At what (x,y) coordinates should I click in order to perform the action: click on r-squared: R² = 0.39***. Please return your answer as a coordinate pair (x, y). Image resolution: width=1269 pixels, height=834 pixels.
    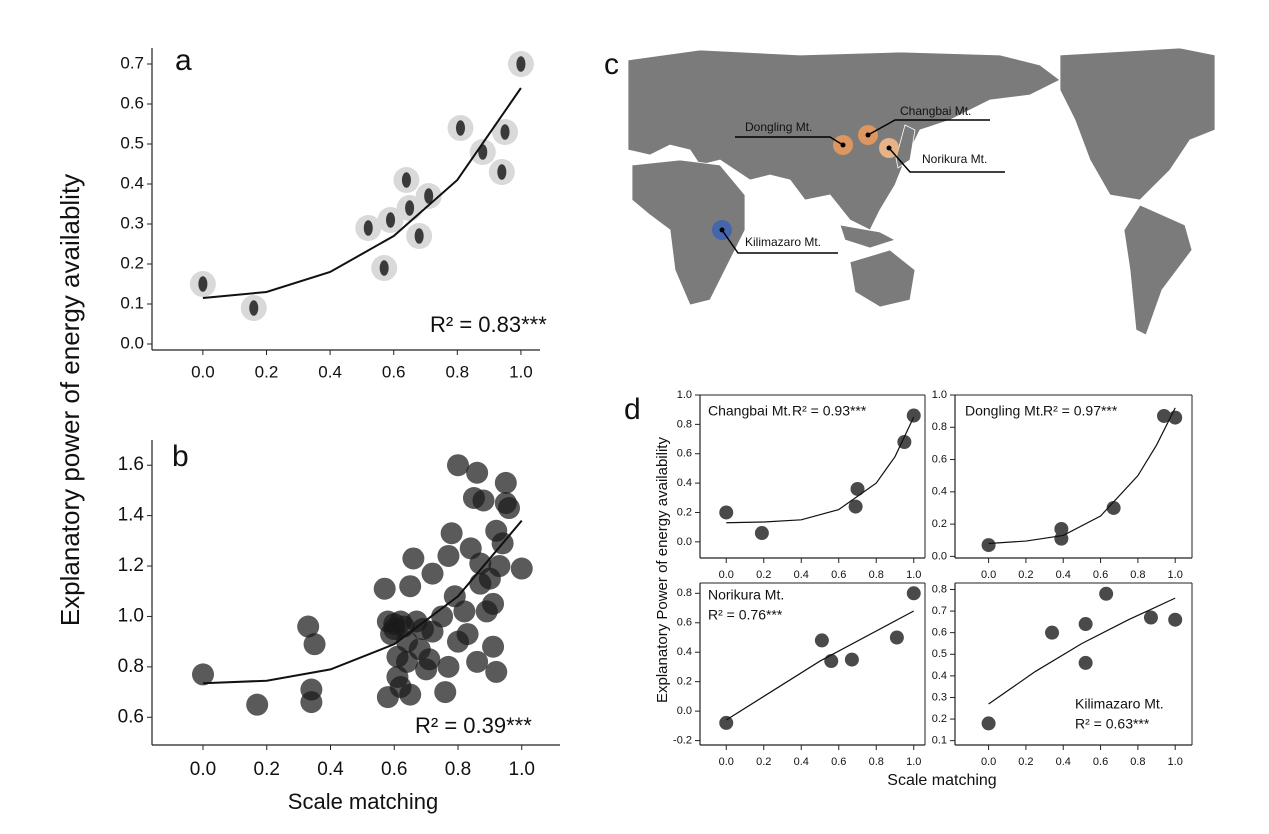
    Looking at the image, I should click on (473, 725).